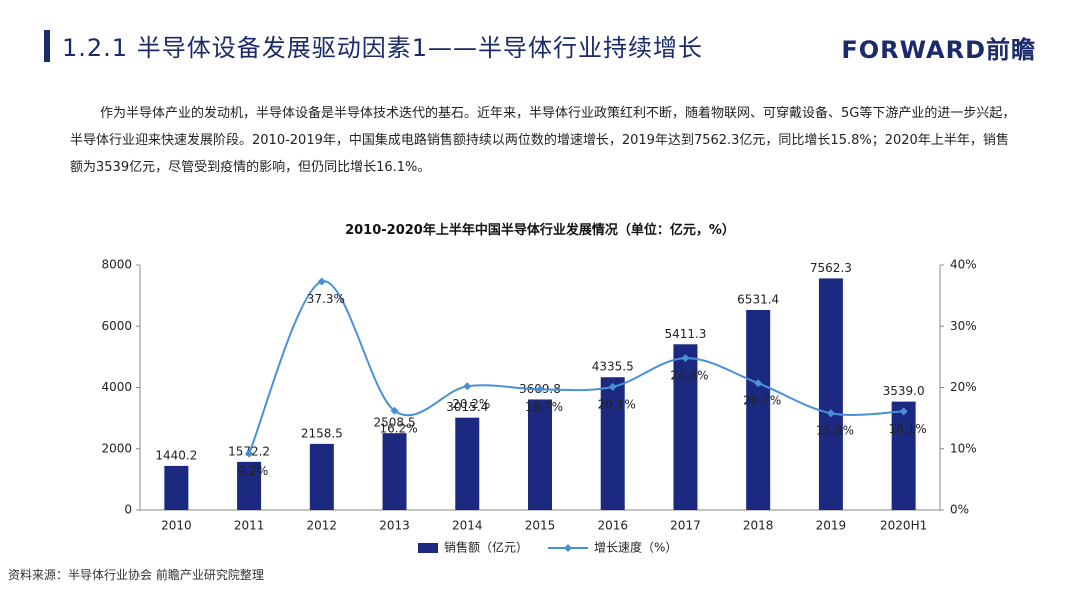  I want to click on y2-tick-label: 10%, so click(963, 448).